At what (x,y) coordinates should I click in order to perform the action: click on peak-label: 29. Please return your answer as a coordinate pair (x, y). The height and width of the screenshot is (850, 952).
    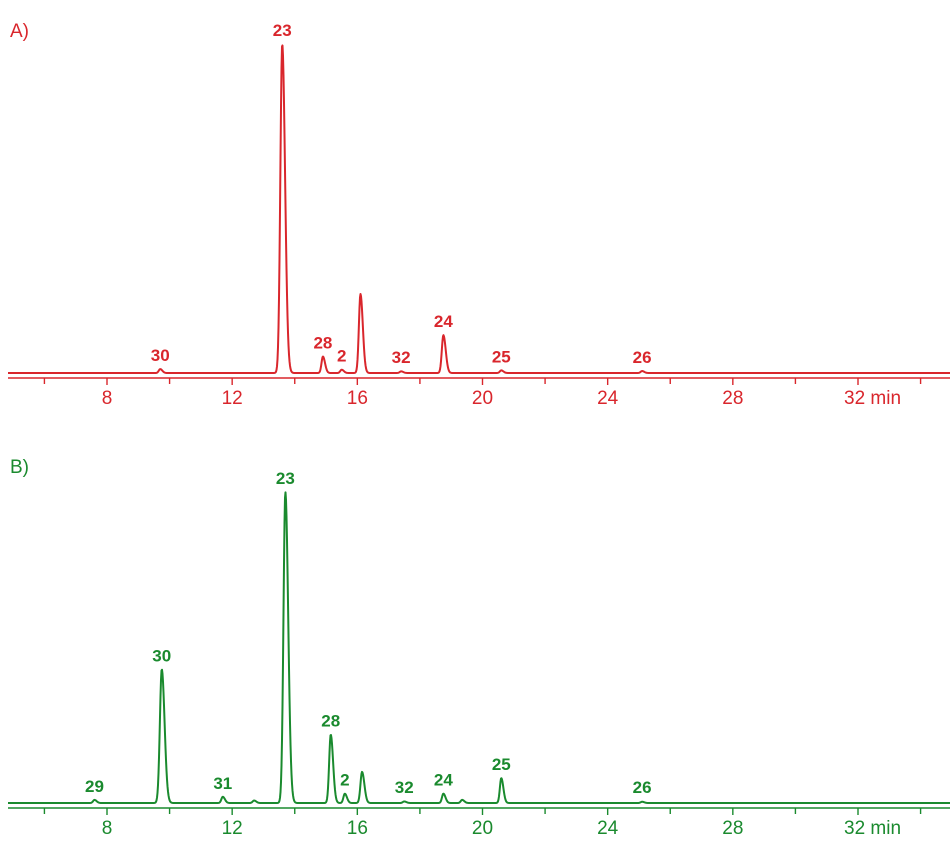
    Looking at the image, I should click on (94, 786).